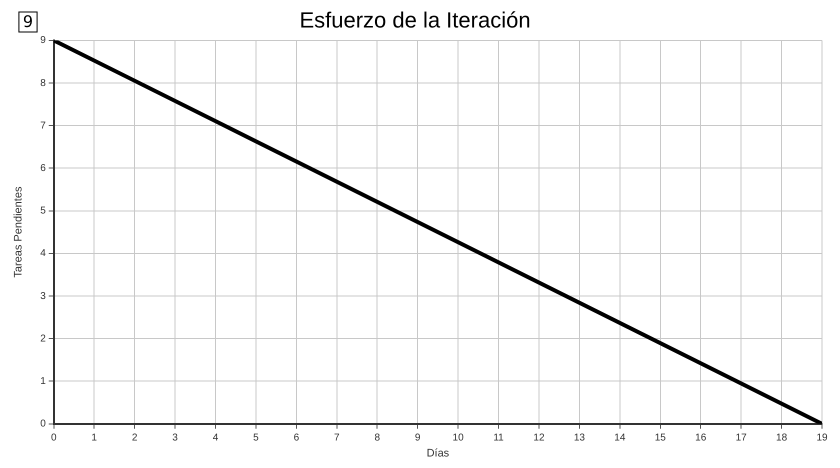 Image resolution: width=840 pixels, height=468 pixels. What do you see at coordinates (415, 19) in the screenshot?
I see `chart-title: Esfuerzo de la Iteración` at bounding box center [415, 19].